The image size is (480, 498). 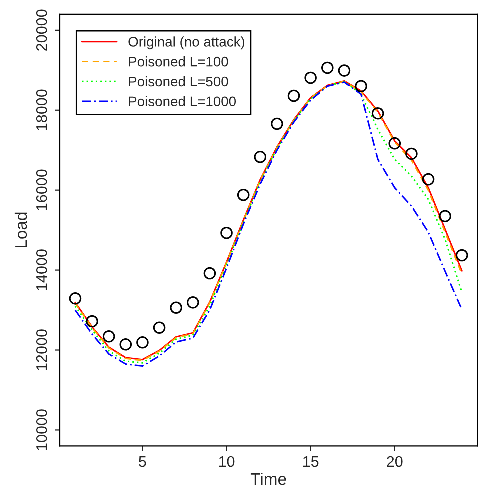 I want to click on x-tick-label: 5, so click(x=142, y=462).